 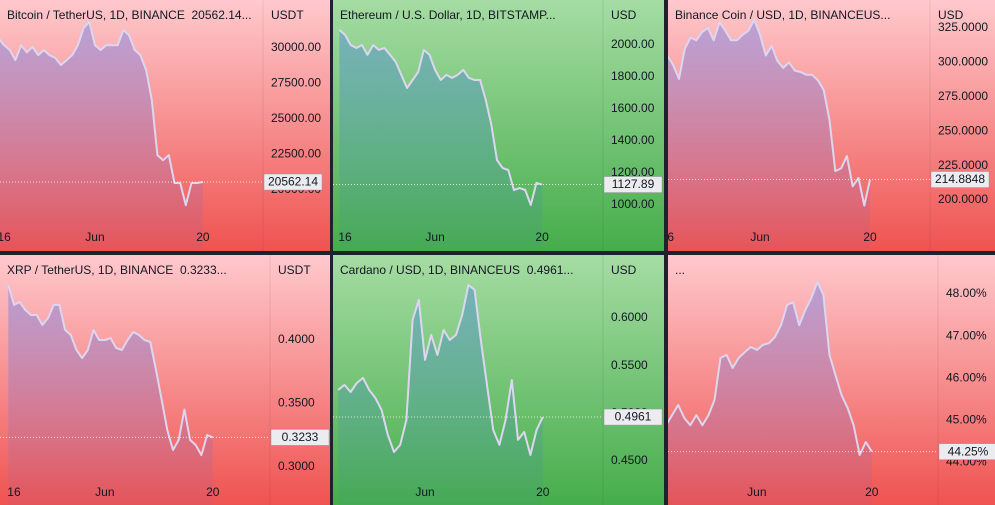 I want to click on last-price-label: 44.25%, so click(x=968, y=451).